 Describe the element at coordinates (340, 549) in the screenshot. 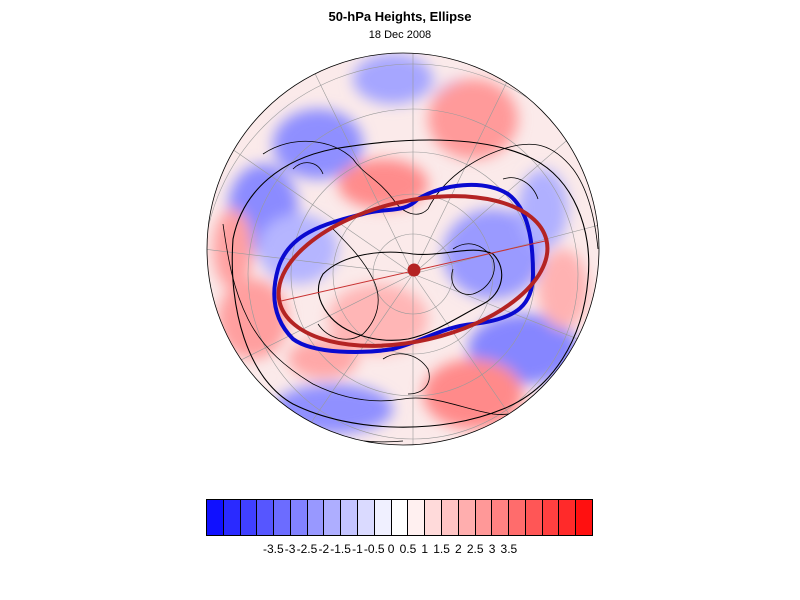

I see `colorbar-tick-label: -1.5` at that location.